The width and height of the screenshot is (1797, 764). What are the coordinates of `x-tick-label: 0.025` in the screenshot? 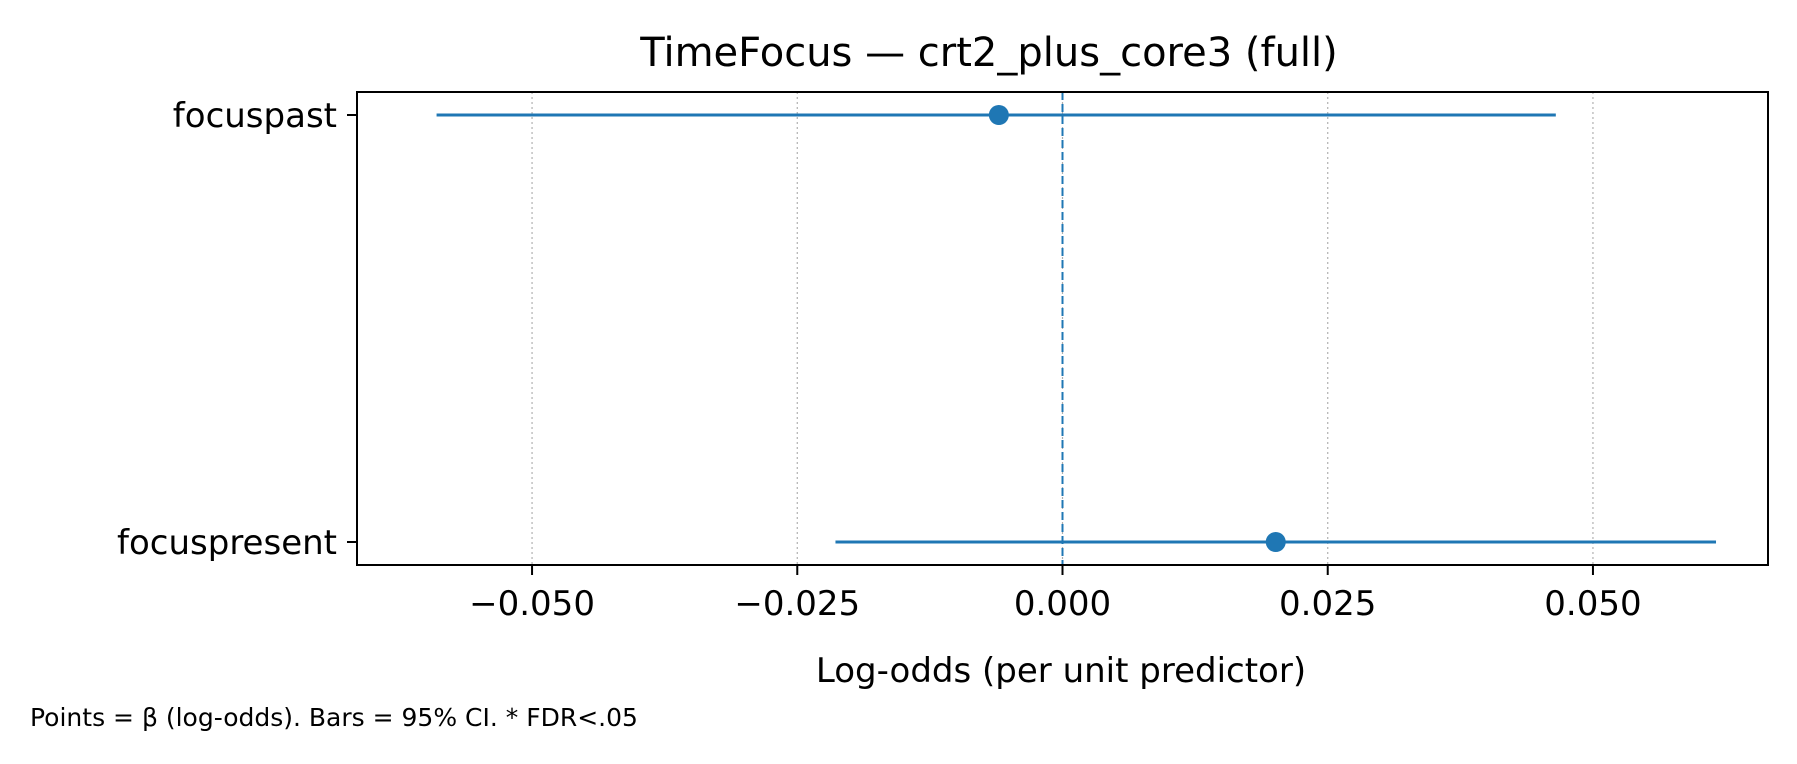 It's located at (1327, 604).